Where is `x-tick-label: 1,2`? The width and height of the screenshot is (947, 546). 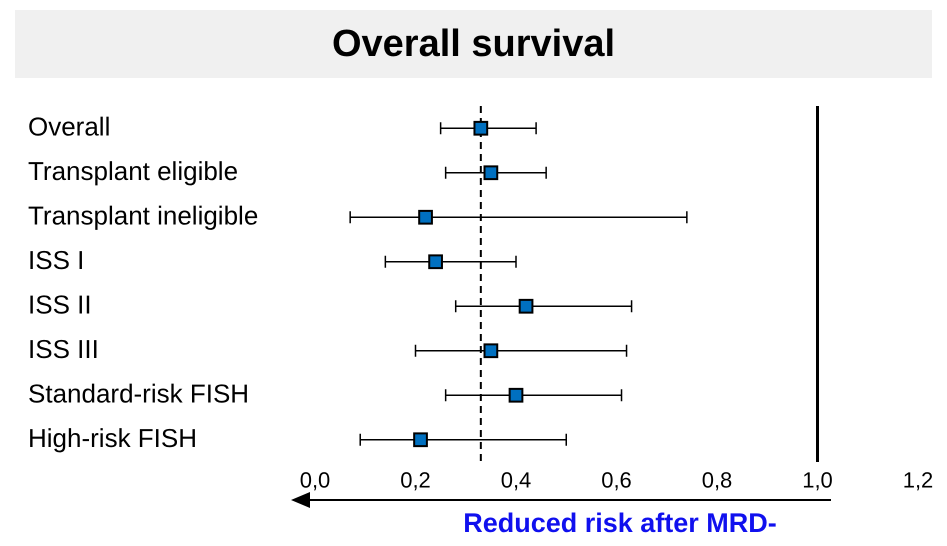
x-tick-label: 1,2 is located at coordinates (918, 479).